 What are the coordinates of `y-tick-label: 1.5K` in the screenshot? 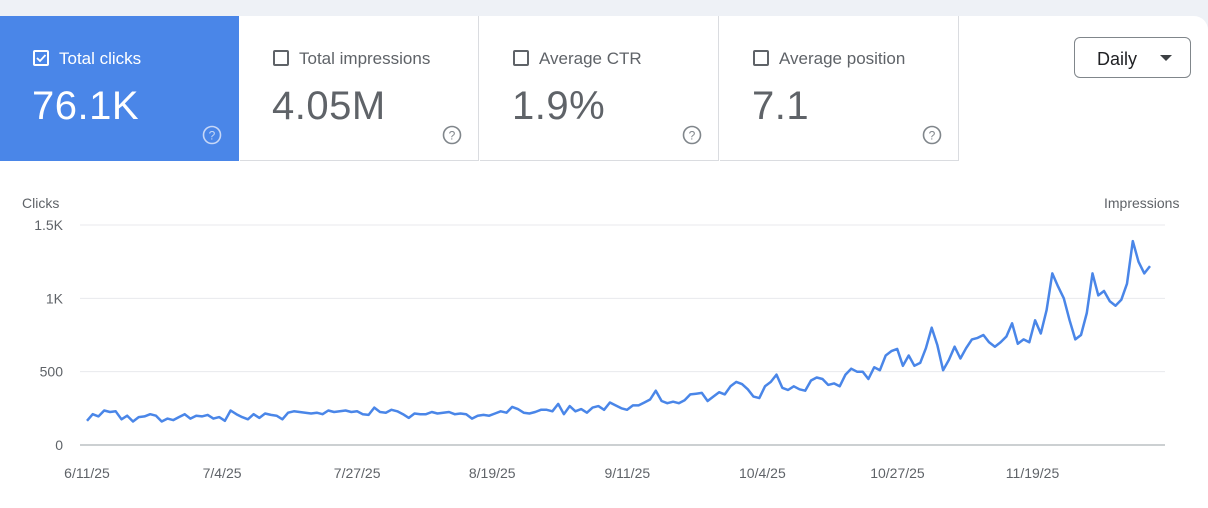 It's located at (48, 225).